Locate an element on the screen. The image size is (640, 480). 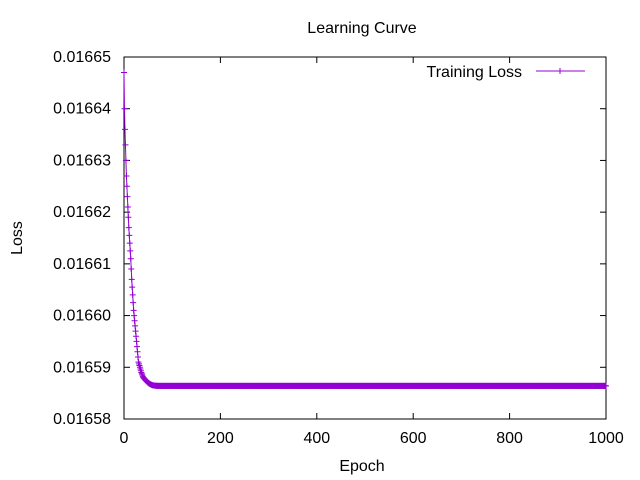
chart-title: Learning Curve is located at coordinates (362, 28).